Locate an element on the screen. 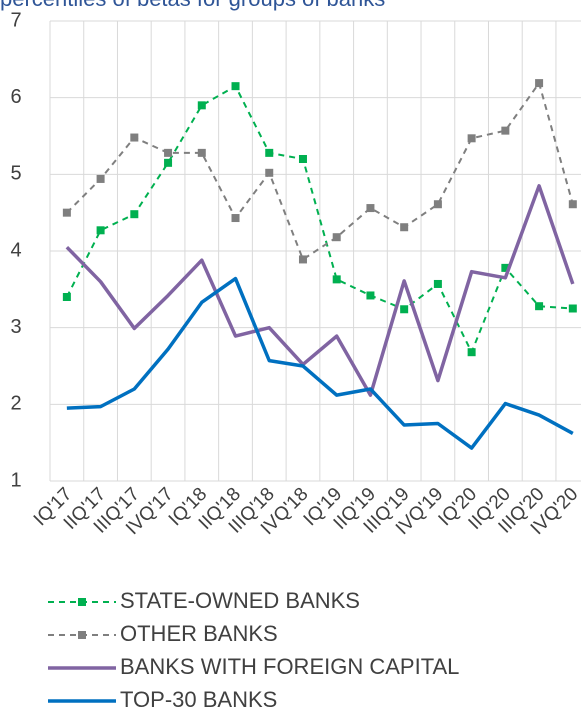 The image size is (581, 711). legend-label: OTHER BANKS is located at coordinates (199, 633).